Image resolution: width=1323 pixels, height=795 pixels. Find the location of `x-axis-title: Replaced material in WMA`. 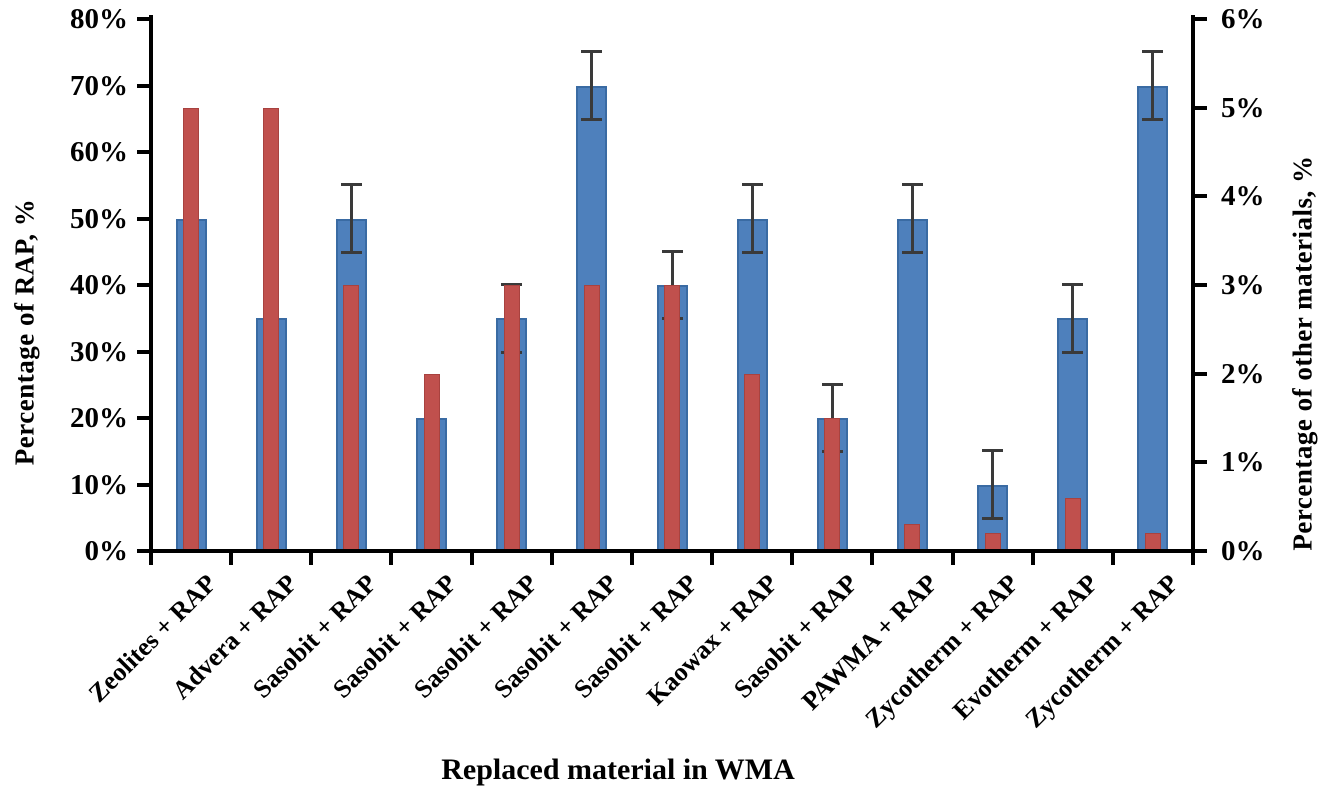

x-axis-title: Replaced material in WMA is located at coordinates (618, 769).